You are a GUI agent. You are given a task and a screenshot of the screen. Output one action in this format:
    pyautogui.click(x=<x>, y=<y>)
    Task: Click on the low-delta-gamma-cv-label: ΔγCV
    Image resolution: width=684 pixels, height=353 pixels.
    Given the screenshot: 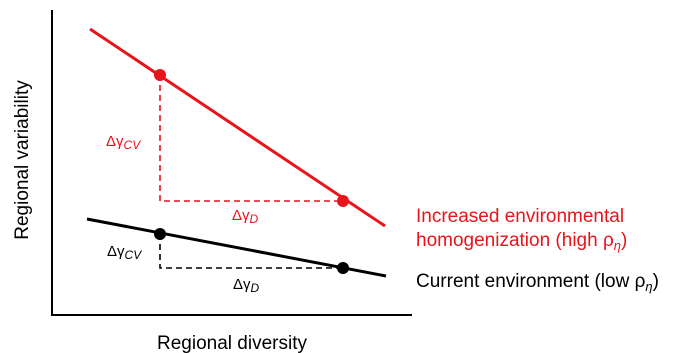 What is the action you would take?
    pyautogui.click(x=124, y=252)
    